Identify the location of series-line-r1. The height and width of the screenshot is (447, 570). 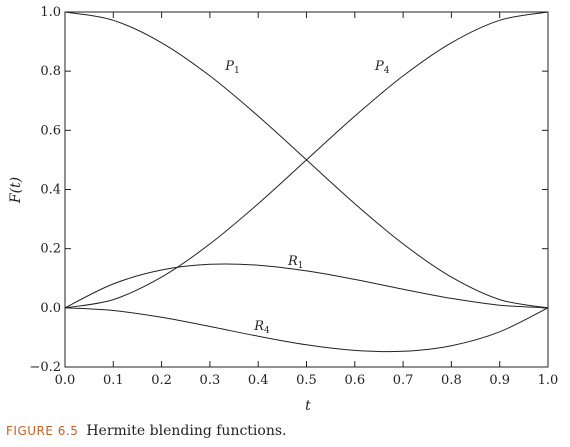
(306, 286).